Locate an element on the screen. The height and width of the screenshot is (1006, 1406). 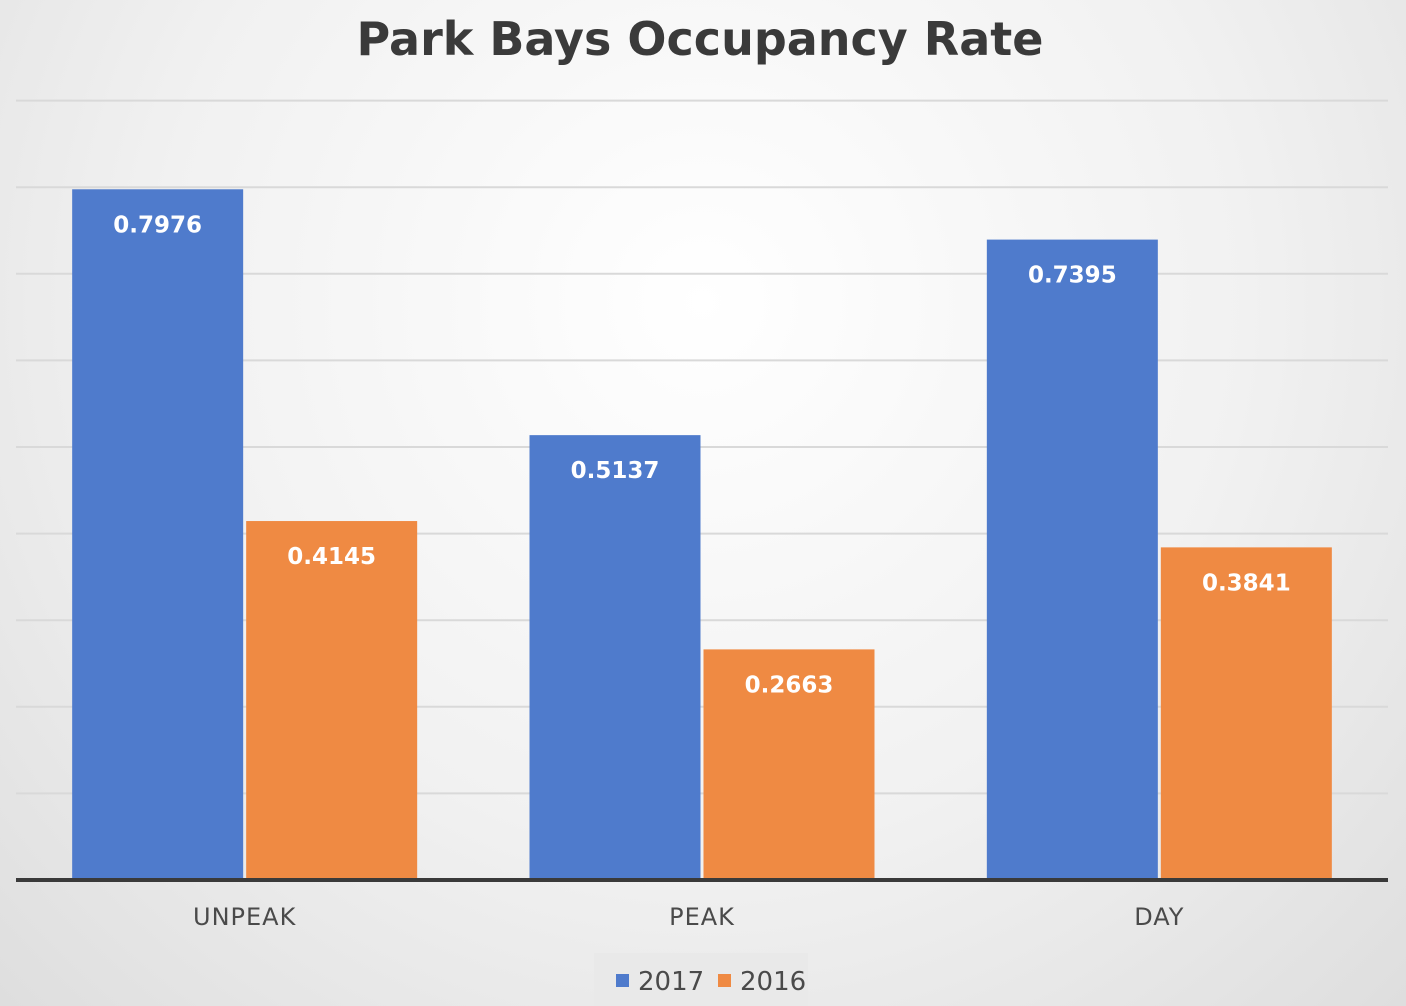
data-label: 0.5137 is located at coordinates (615, 471).